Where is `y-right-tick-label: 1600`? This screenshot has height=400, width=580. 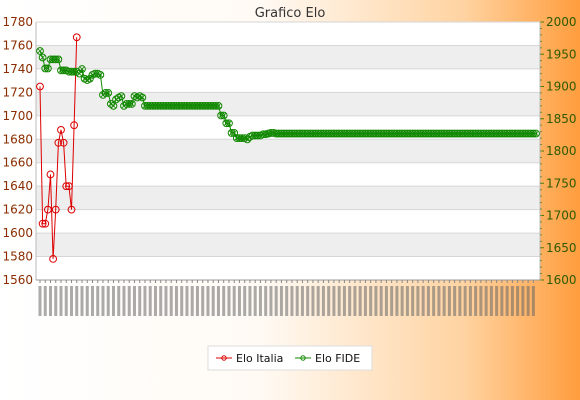
y-right-tick-label: 1600 is located at coordinates (561, 280).